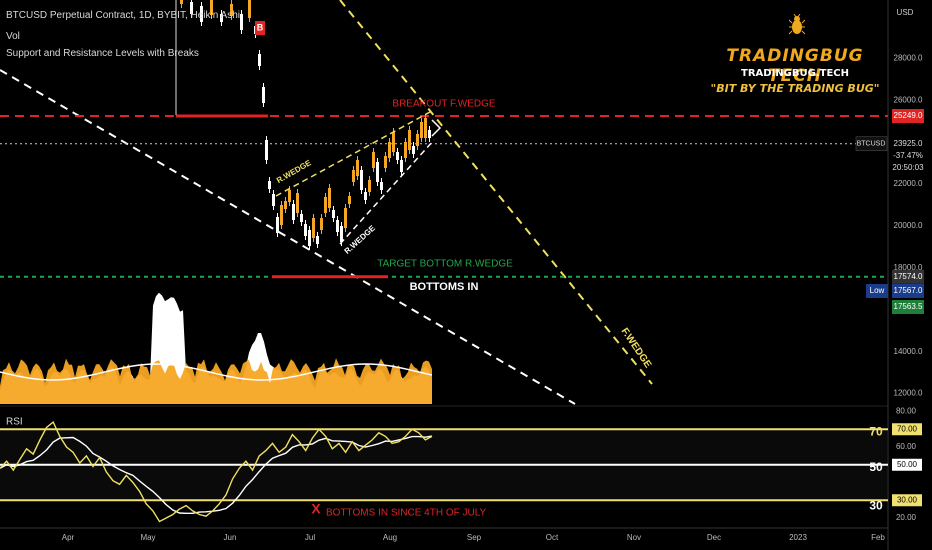 This screenshot has width=932, height=550. I want to click on rsi-level-marker: 70, so click(876, 431).